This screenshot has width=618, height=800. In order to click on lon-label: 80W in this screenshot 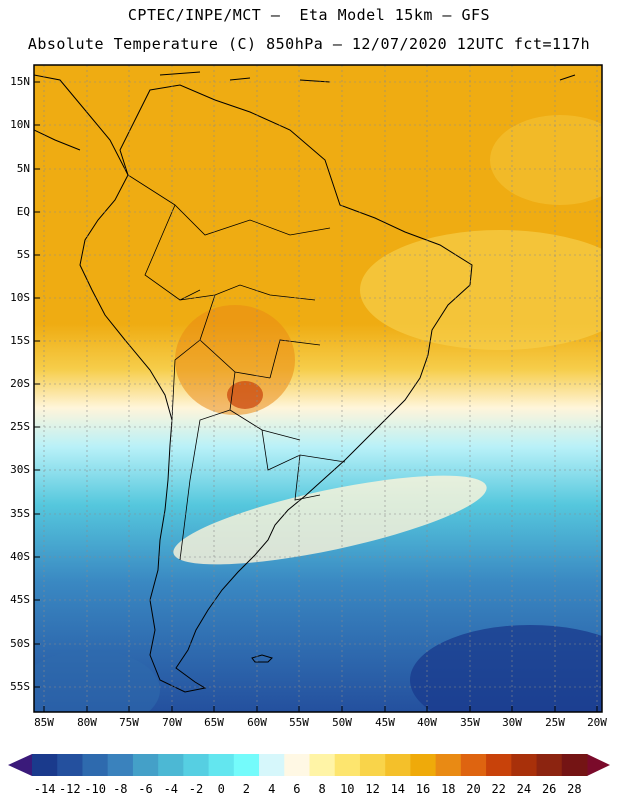, I will do `click(87, 722)`.